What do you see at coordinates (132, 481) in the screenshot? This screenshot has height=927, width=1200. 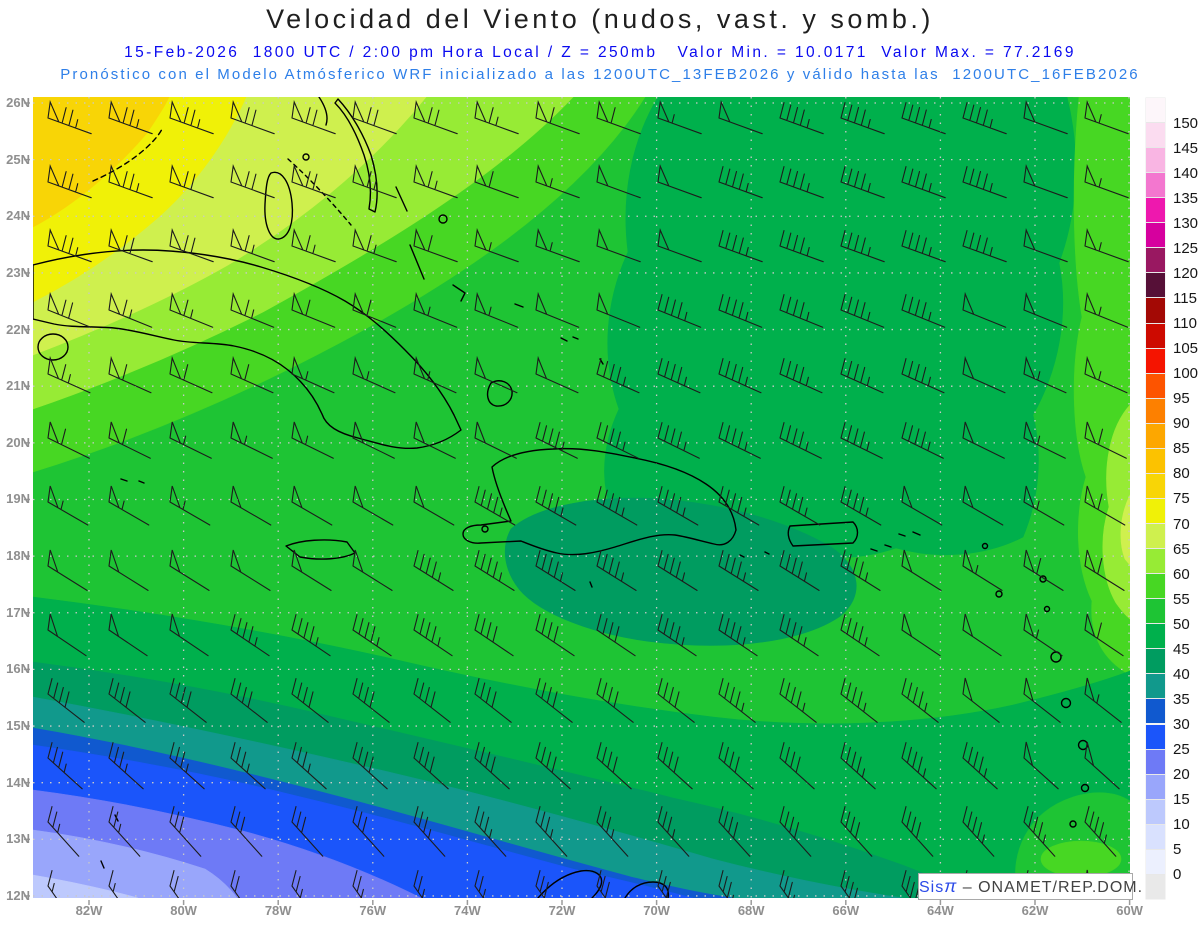 I see `coast-caymans` at bounding box center [132, 481].